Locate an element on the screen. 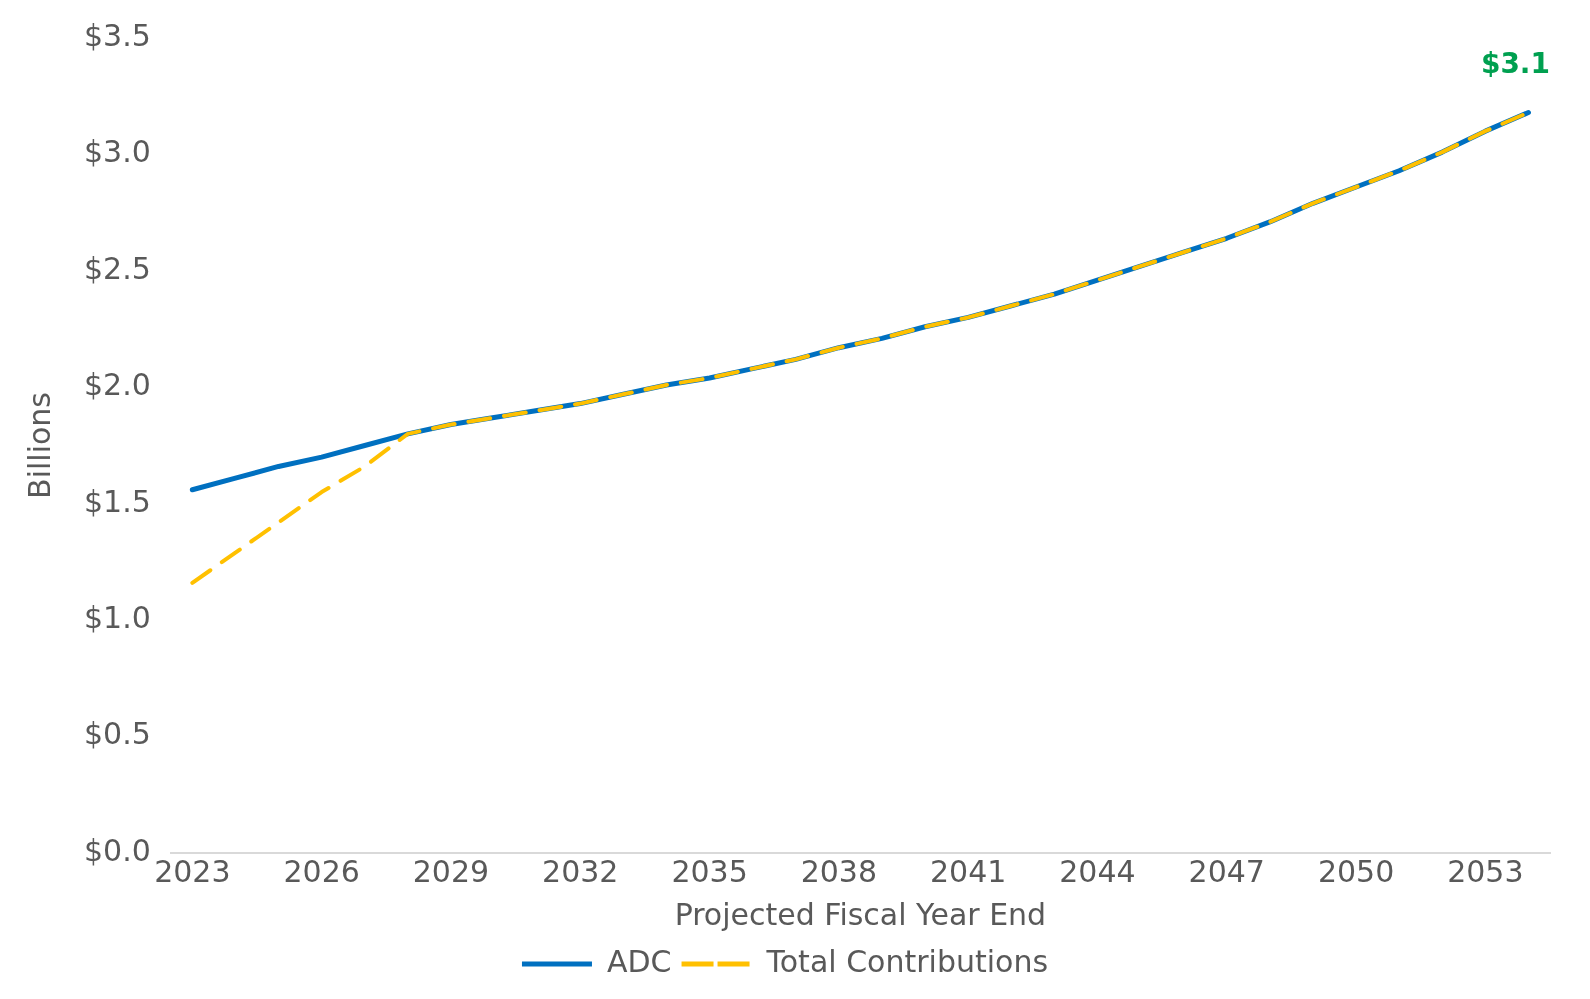  y-tick-label: $2.0 is located at coordinates (117, 385).